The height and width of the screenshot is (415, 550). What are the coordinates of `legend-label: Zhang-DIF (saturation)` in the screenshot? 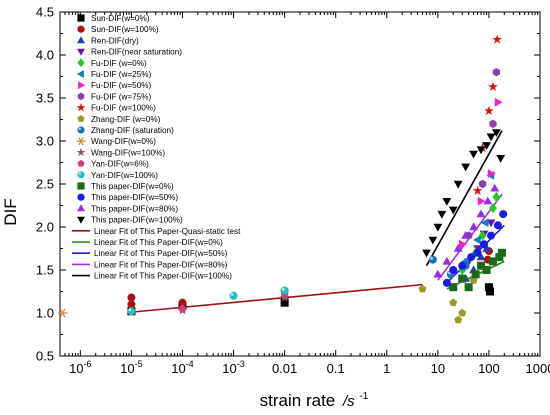 It's located at (132, 130).